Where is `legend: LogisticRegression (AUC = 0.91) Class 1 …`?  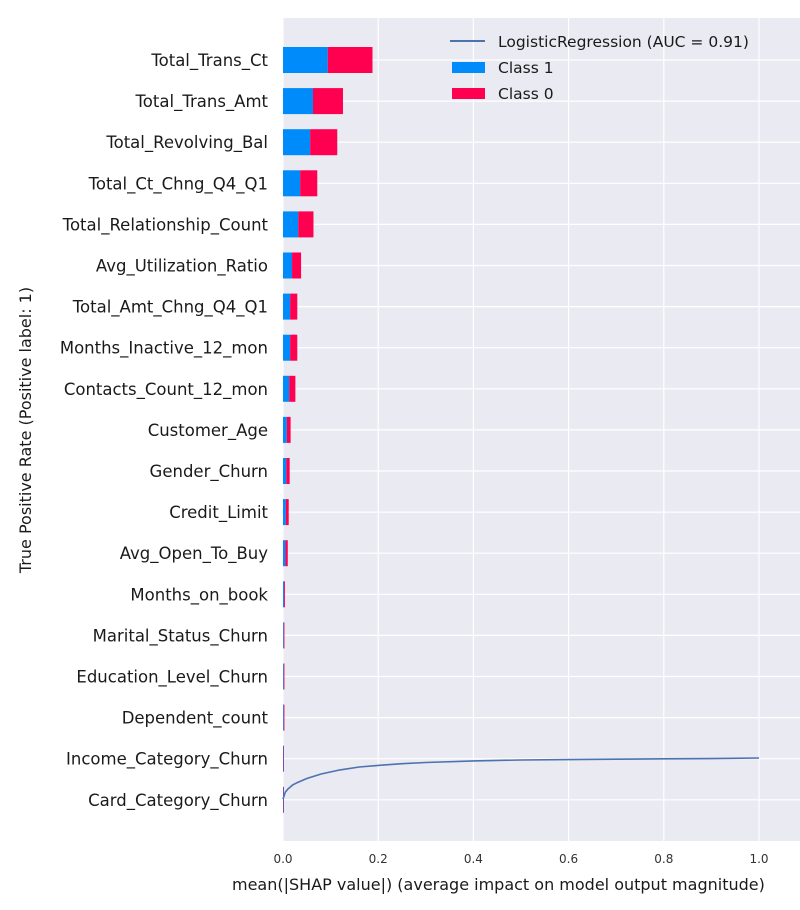
legend: LogisticRegression (AUC = 0.91) Class 1 … is located at coordinates (599, 68).